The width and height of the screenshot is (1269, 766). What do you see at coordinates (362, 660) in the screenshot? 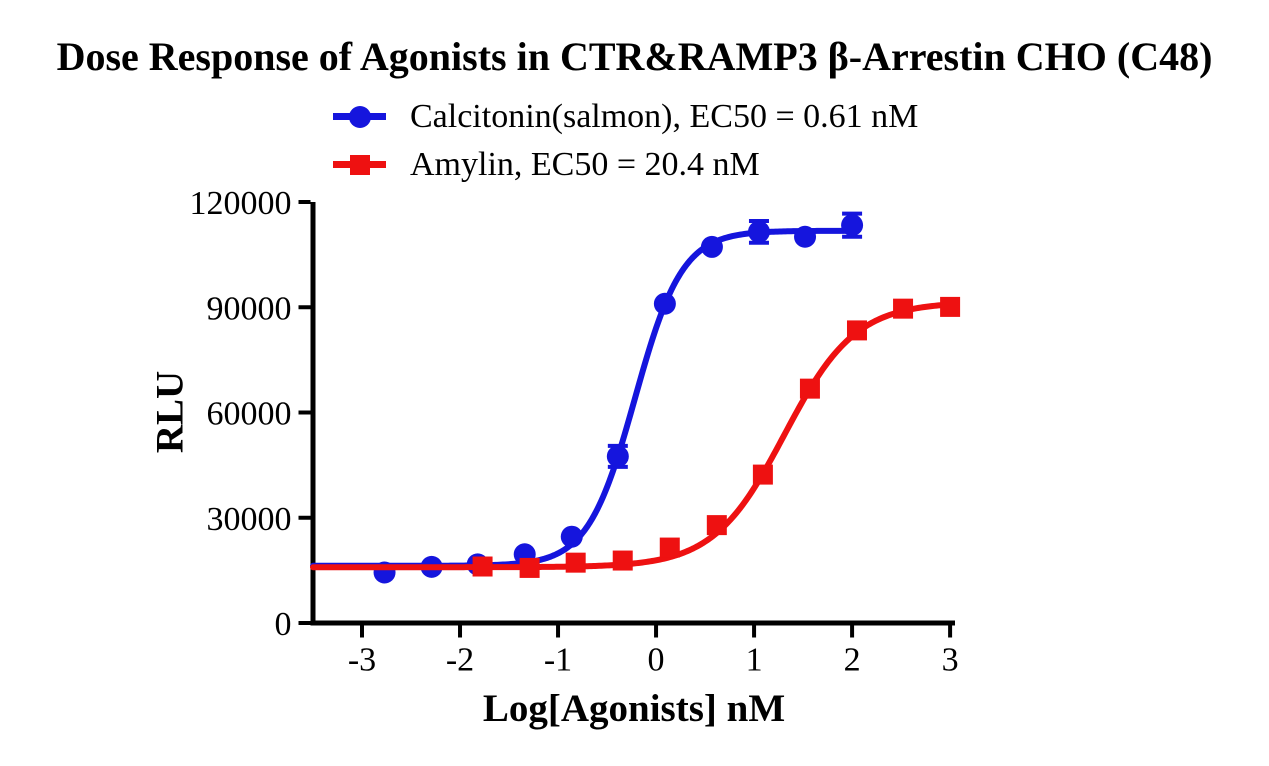
I see `x-tick-label: -3` at bounding box center [362, 660].